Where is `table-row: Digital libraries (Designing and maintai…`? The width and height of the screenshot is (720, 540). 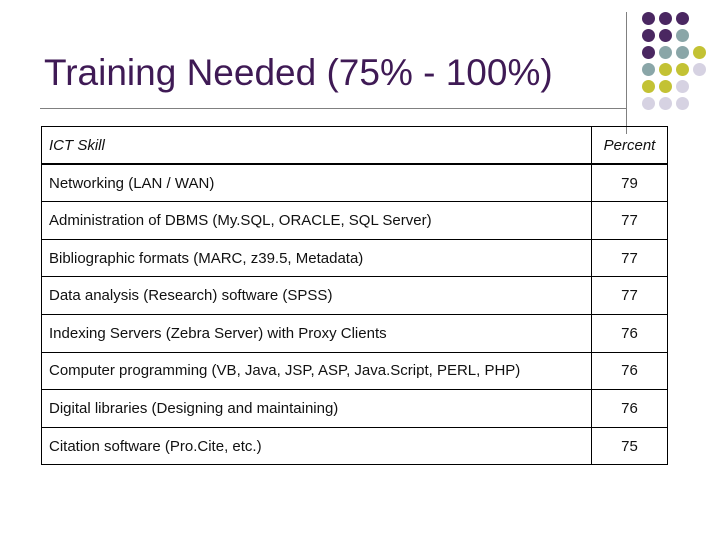
table-row: Digital libraries (Designing and maintai… is located at coordinates (354, 408).